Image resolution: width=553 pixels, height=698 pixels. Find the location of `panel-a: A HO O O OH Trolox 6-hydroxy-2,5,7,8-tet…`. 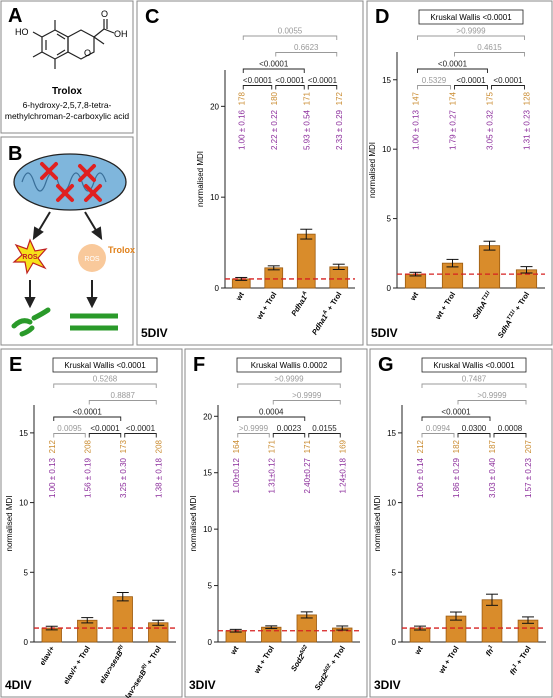

panel-a: A HO O O OH Trolox 6-hydroxy-2,5,7,8-tet… is located at coordinates (67, 67).